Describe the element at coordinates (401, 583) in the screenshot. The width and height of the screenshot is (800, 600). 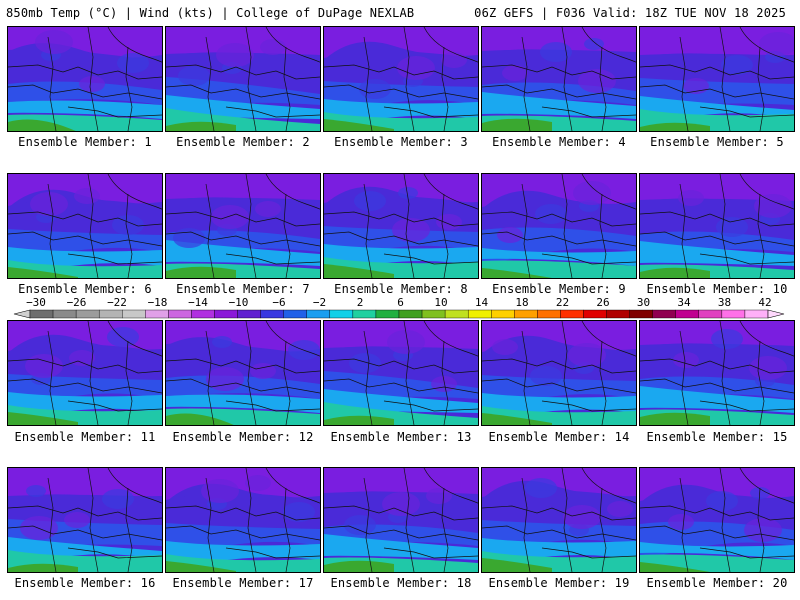
I see `ensemble-member-label: Ensemble Member: 18` at that location.